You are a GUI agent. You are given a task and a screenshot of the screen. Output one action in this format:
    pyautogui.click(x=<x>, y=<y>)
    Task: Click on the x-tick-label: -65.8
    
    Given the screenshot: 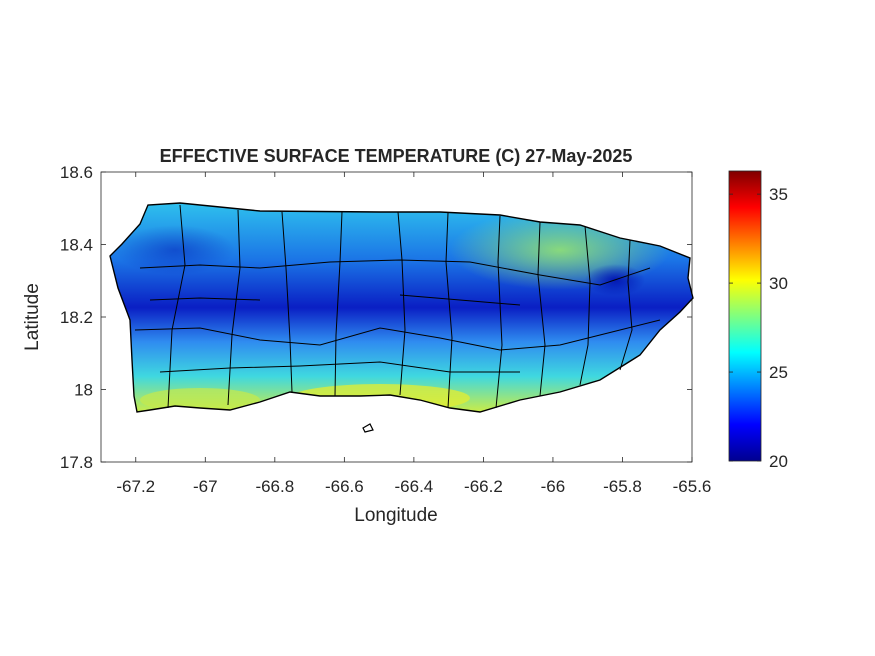 What is the action you would take?
    pyautogui.click(x=622, y=486)
    